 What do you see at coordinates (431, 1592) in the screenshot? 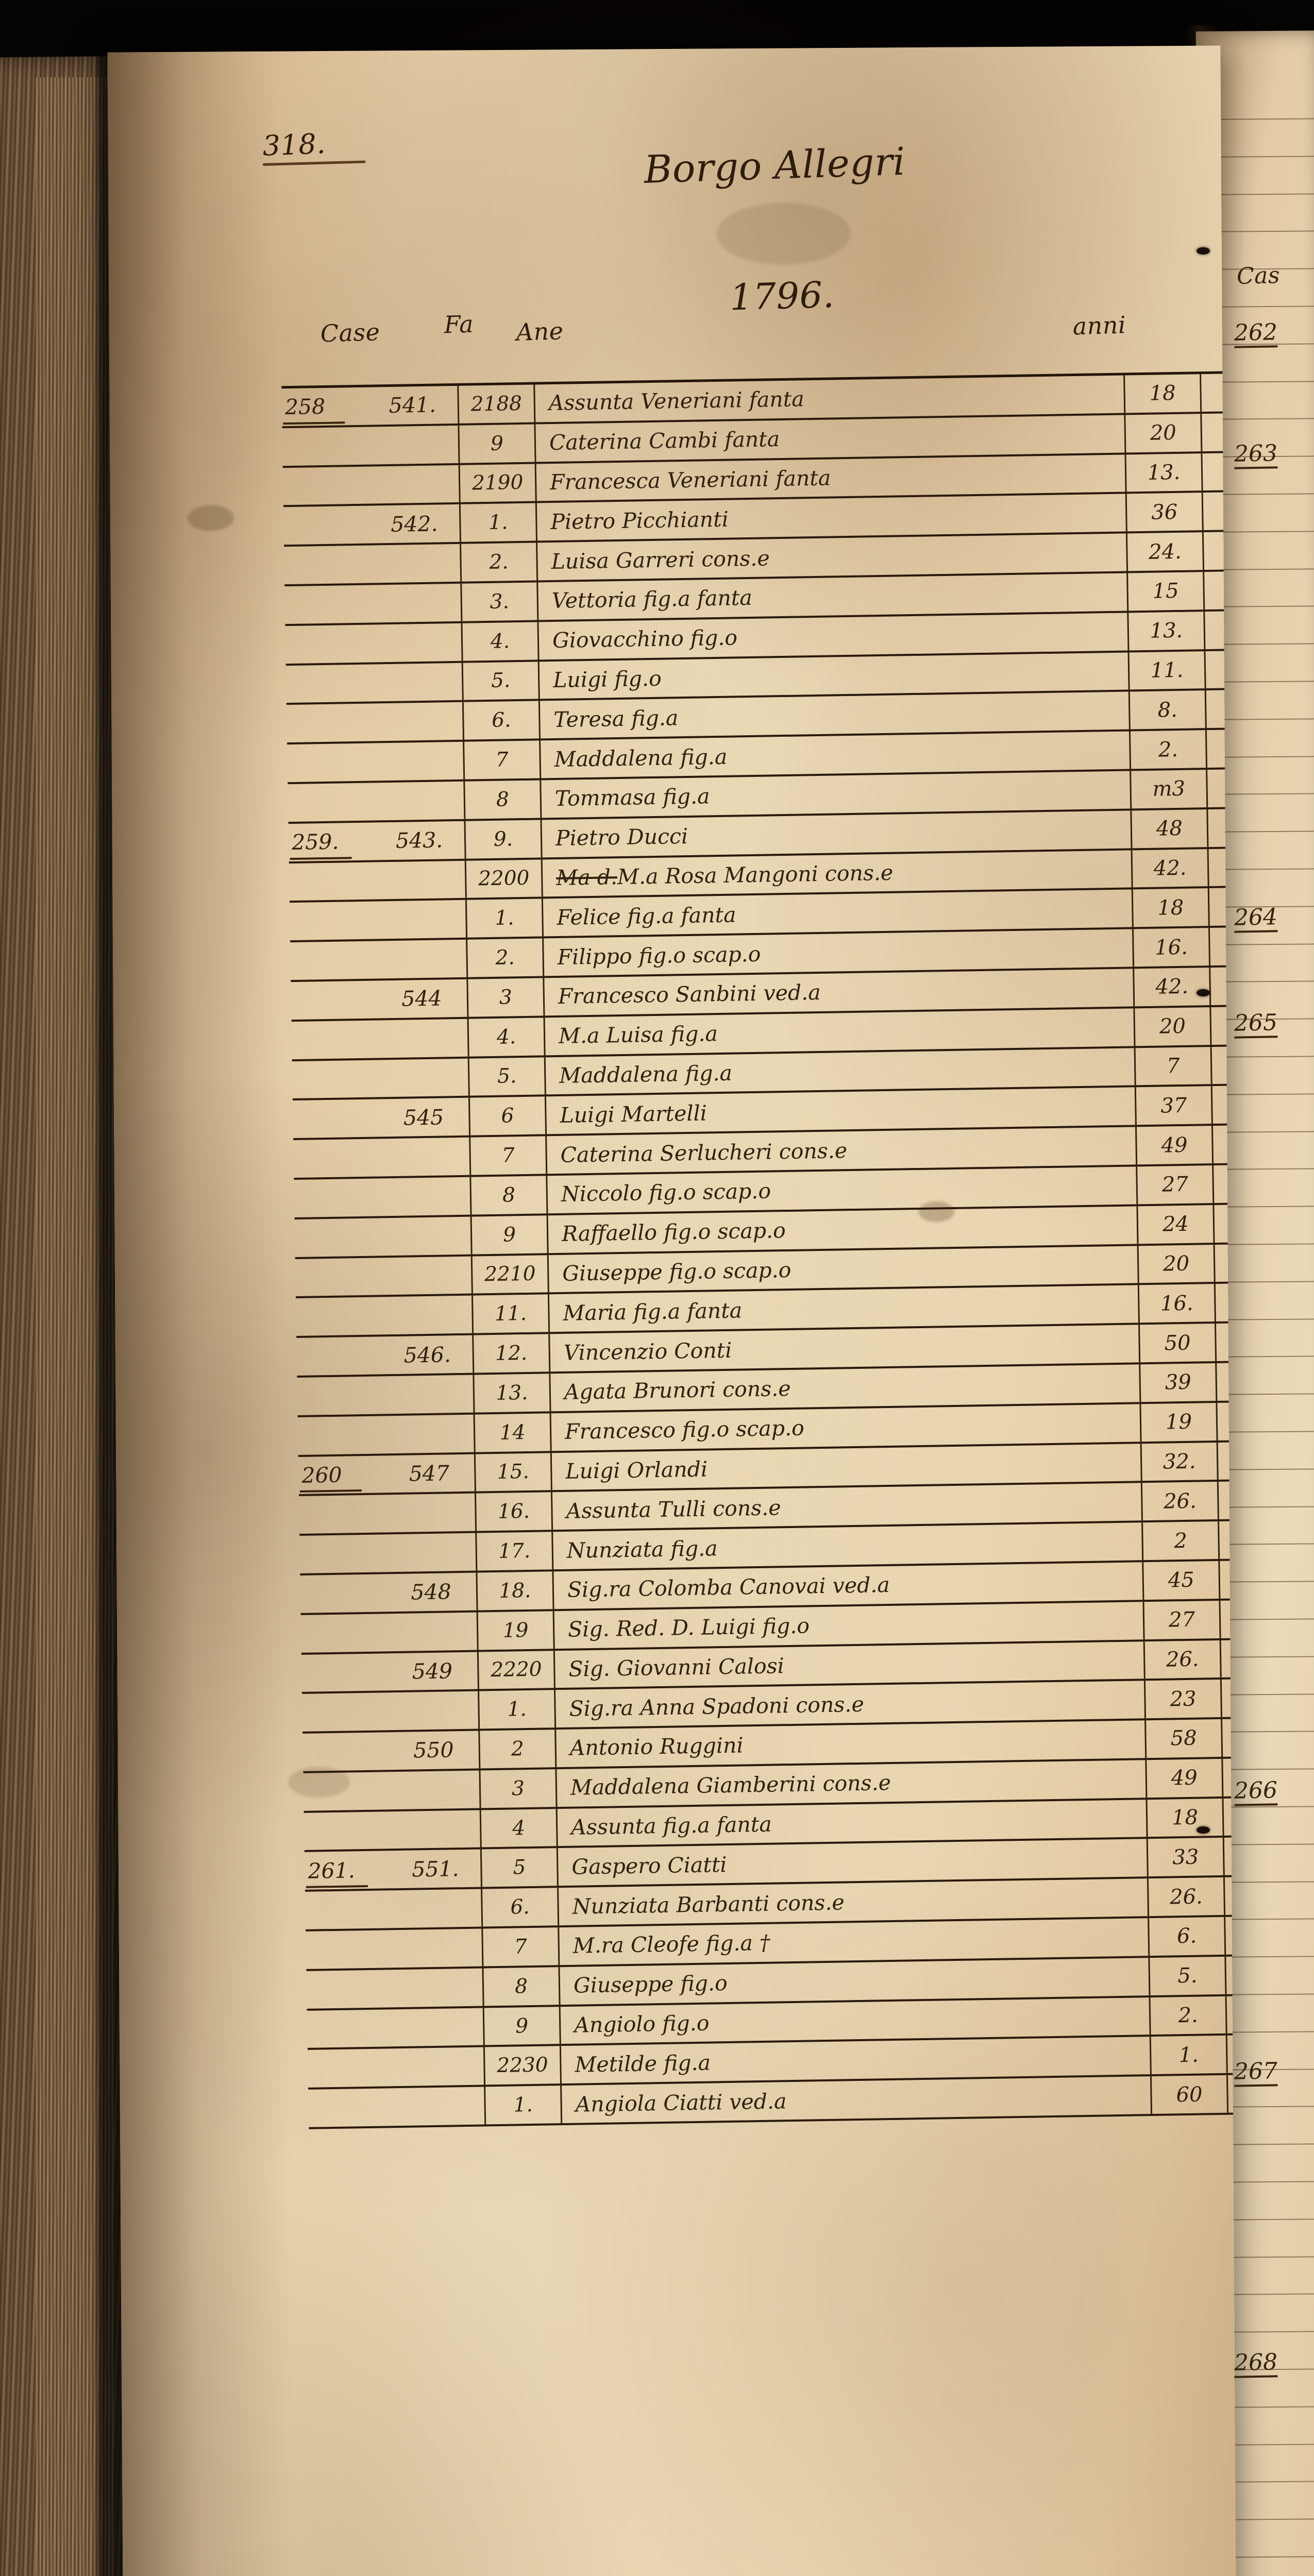
I see `cell-family-number: 548` at bounding box center [431, 1592].